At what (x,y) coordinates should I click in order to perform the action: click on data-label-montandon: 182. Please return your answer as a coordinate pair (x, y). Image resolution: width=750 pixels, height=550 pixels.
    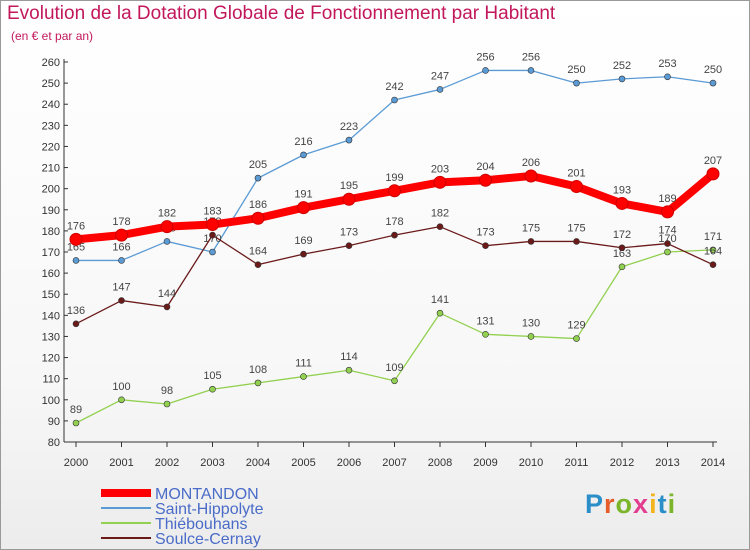
    Looking at the image, I should click on (167, 214).